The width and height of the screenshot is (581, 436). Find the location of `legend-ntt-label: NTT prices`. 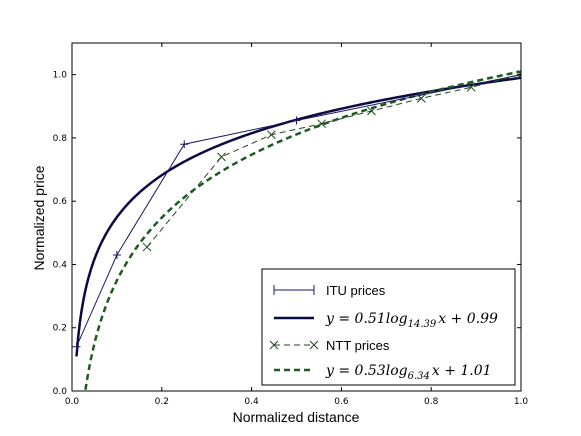

legend-ntt-label: NTT prices is located at coordinates (358, 345).